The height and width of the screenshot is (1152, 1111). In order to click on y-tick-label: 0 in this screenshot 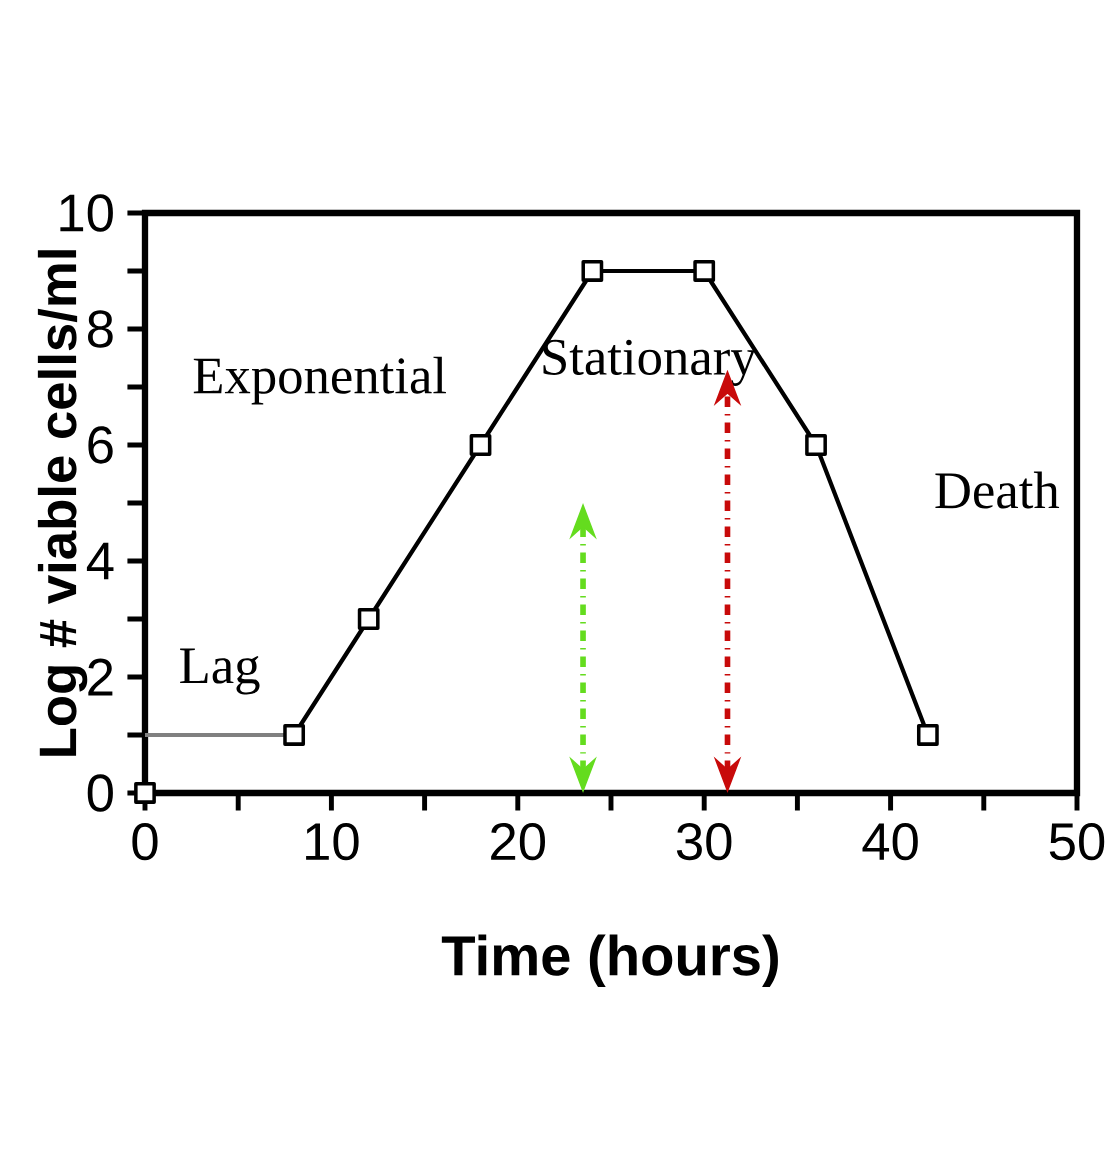, I will do `click(100, 793)`.